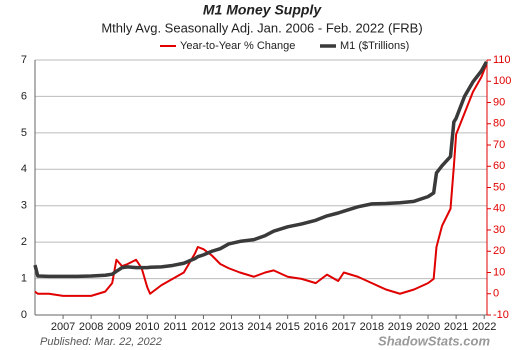 The height and width of the screenshot is (350, 525). What do you see at coordinates (499, 187) in the screenshot?
I see `y2-tick-label: 50` at bounding box center [499, 187].